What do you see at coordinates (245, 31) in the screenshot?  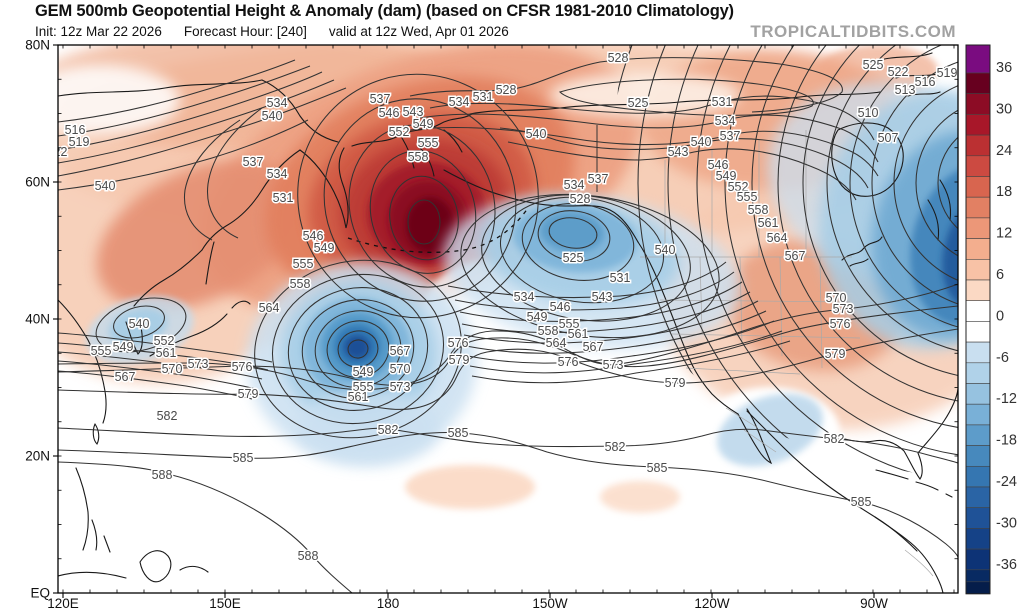 I see `forecast-hour: Forecast Hour: [240]` at bounding box center [245, 31].